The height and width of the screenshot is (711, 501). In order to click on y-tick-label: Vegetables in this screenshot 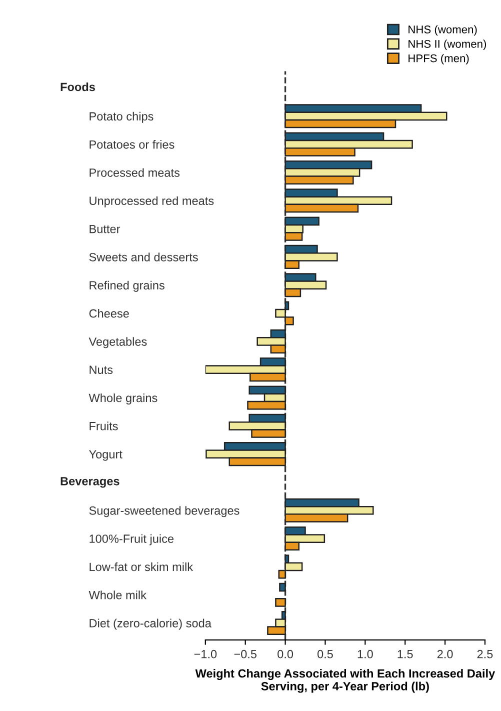, I will do `click(117, 342)`.